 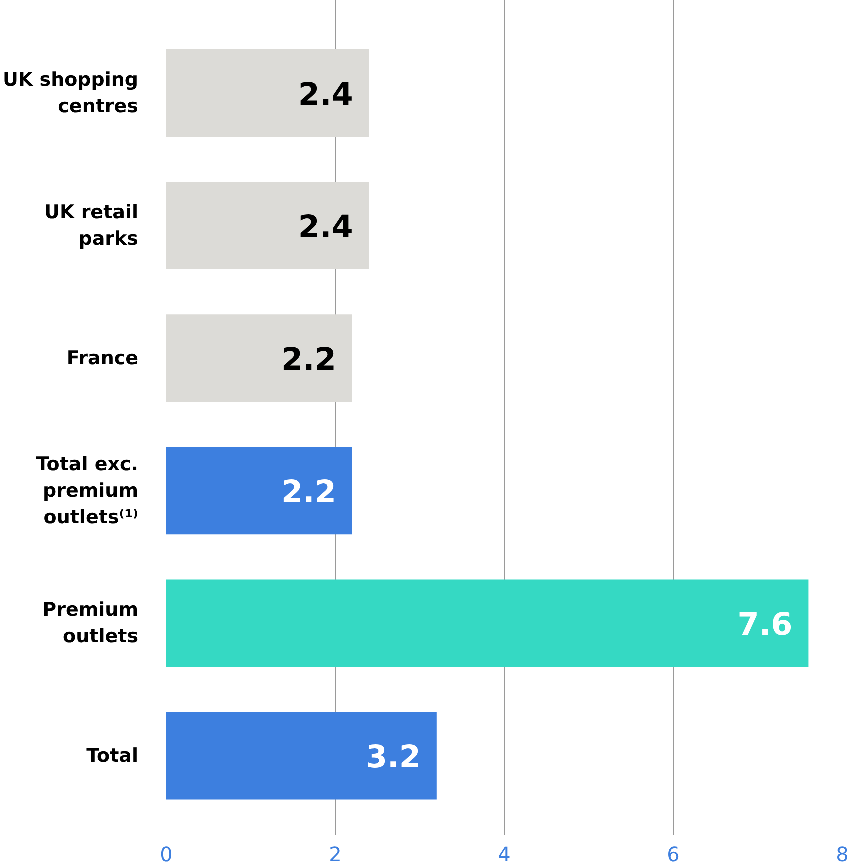 I want to click on y-tick-label: Total exc. premium outlets⁽¹⁾, so click(x=87, y=490).